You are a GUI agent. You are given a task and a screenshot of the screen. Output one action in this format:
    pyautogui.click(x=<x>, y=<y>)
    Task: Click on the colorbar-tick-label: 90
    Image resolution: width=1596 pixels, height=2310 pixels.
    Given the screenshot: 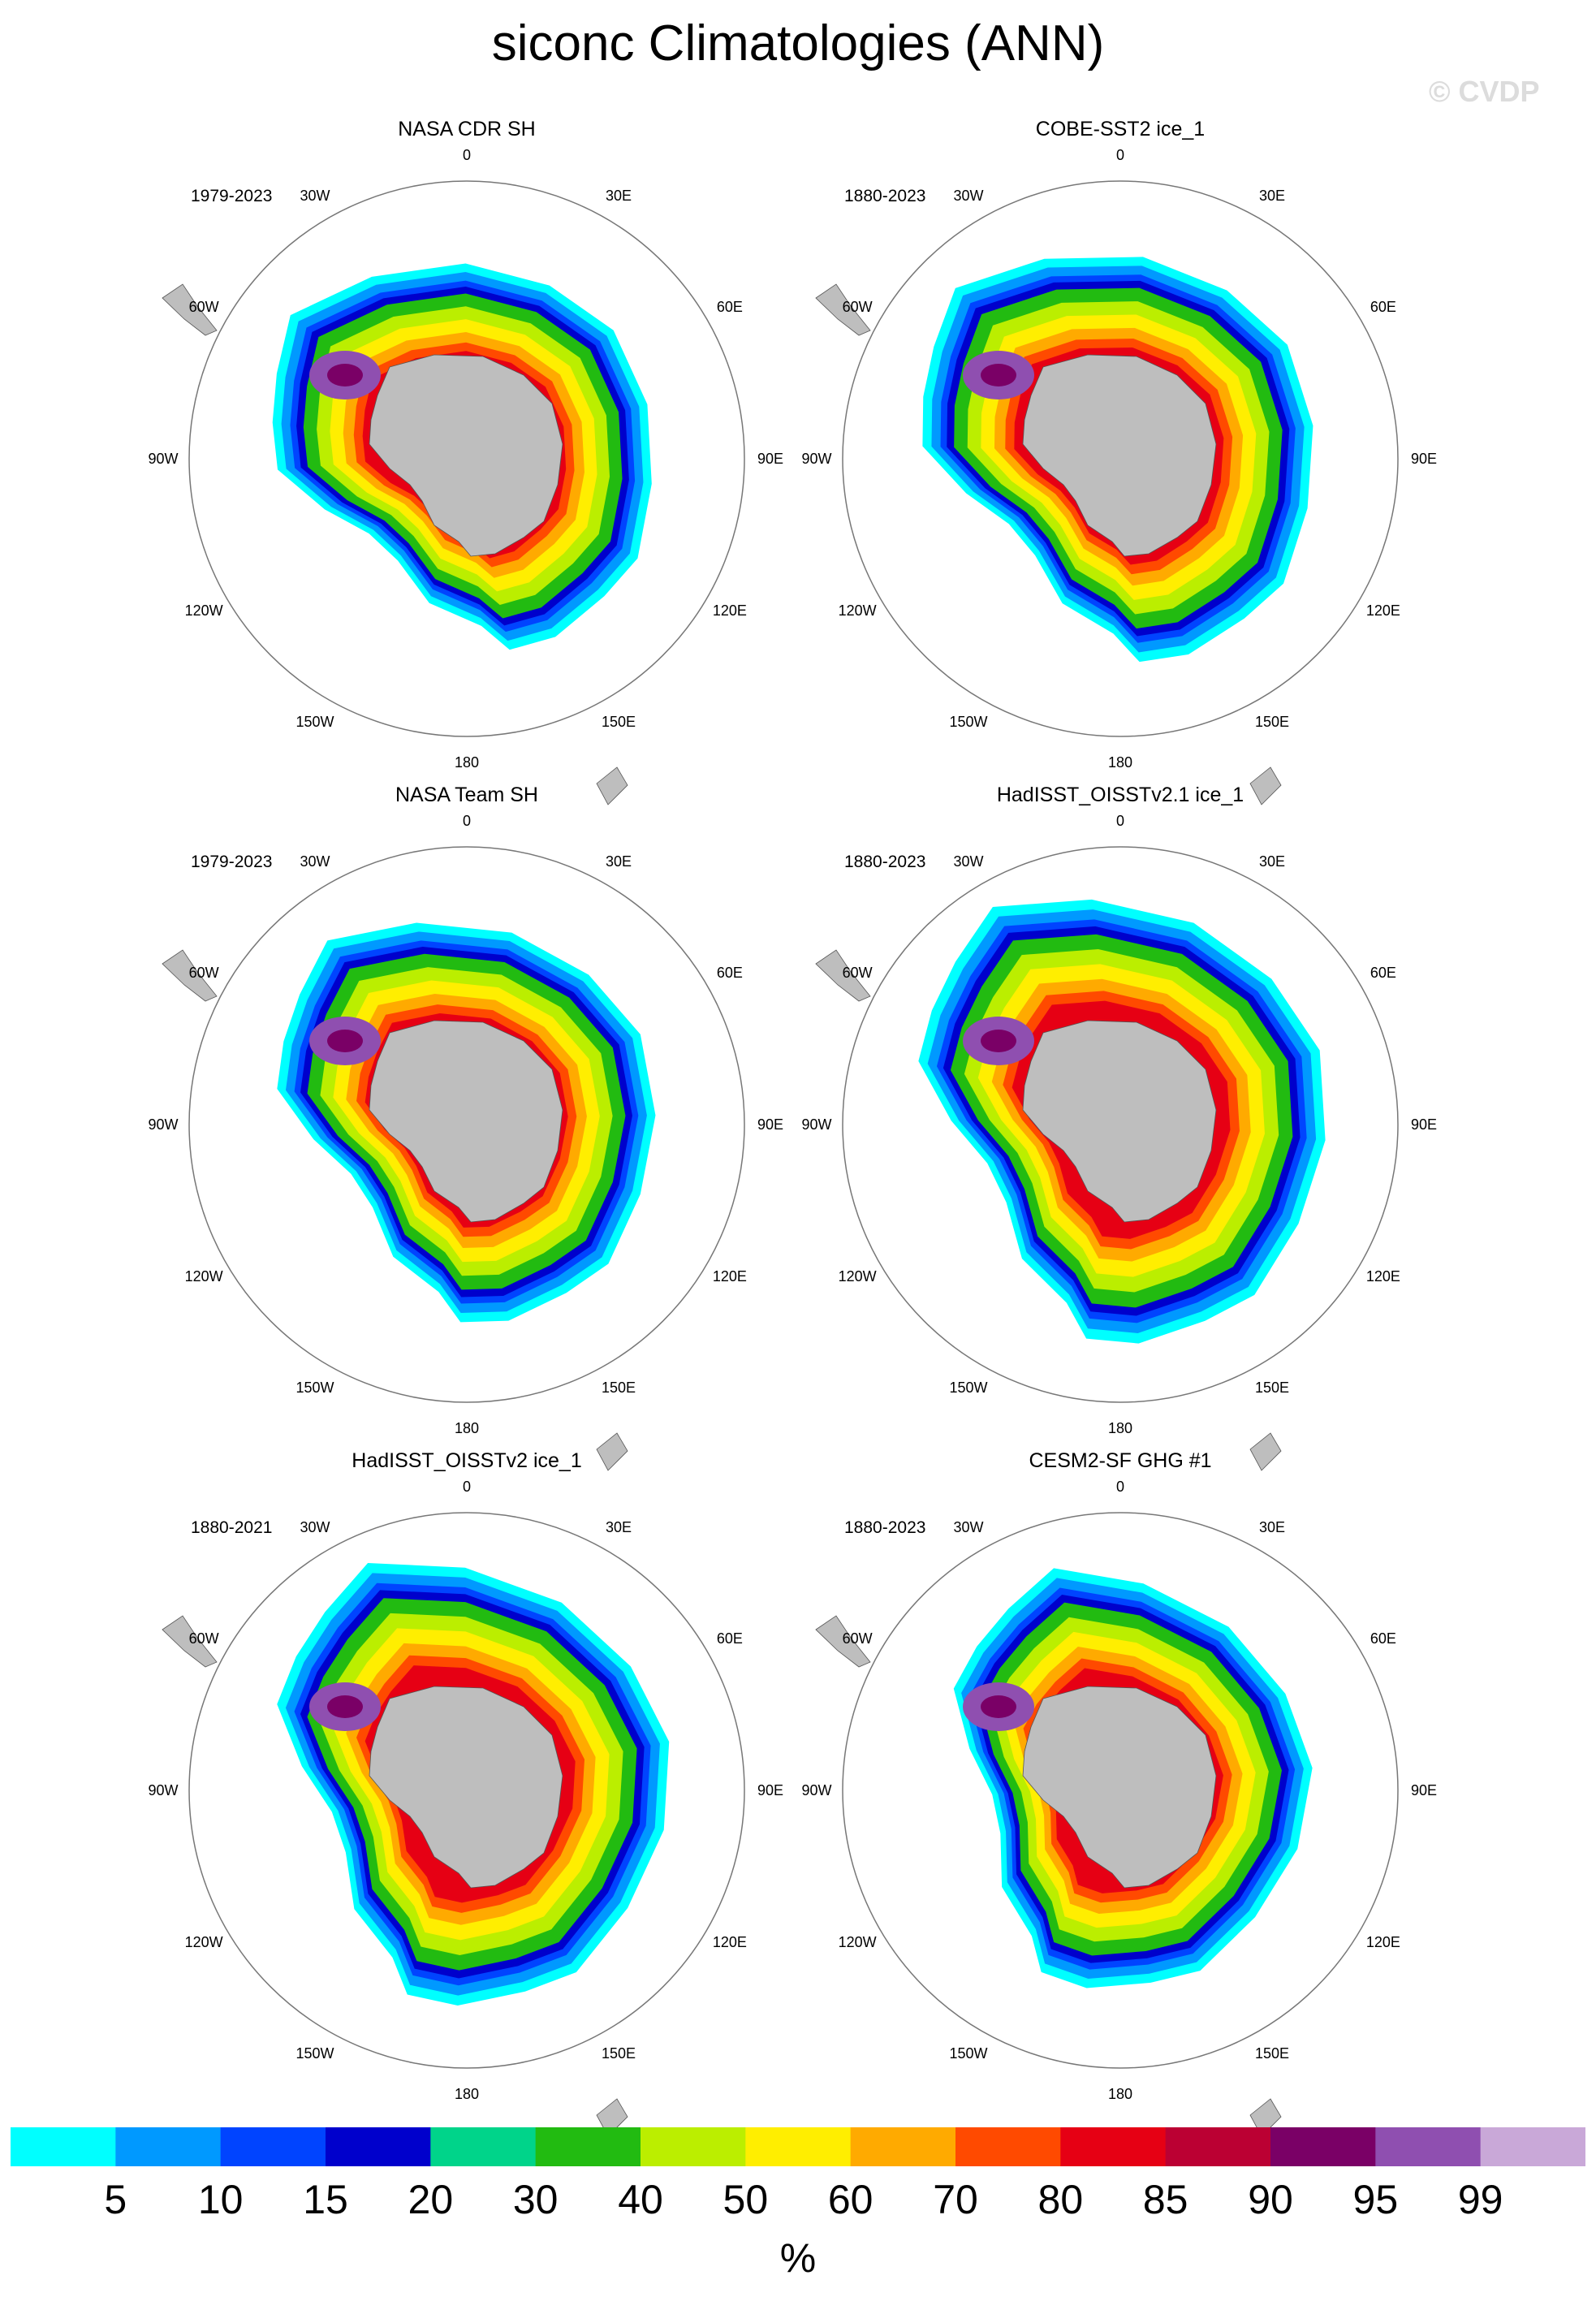 What is the action you would take?
    pyautogui.click(x=1270, y=2199)
    